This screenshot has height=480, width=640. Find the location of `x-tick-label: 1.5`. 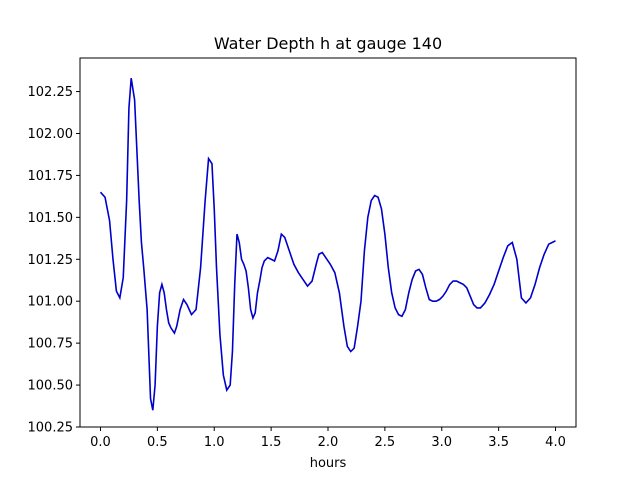

x-tick-label: 1.5 is located at coordinates (271, 442).